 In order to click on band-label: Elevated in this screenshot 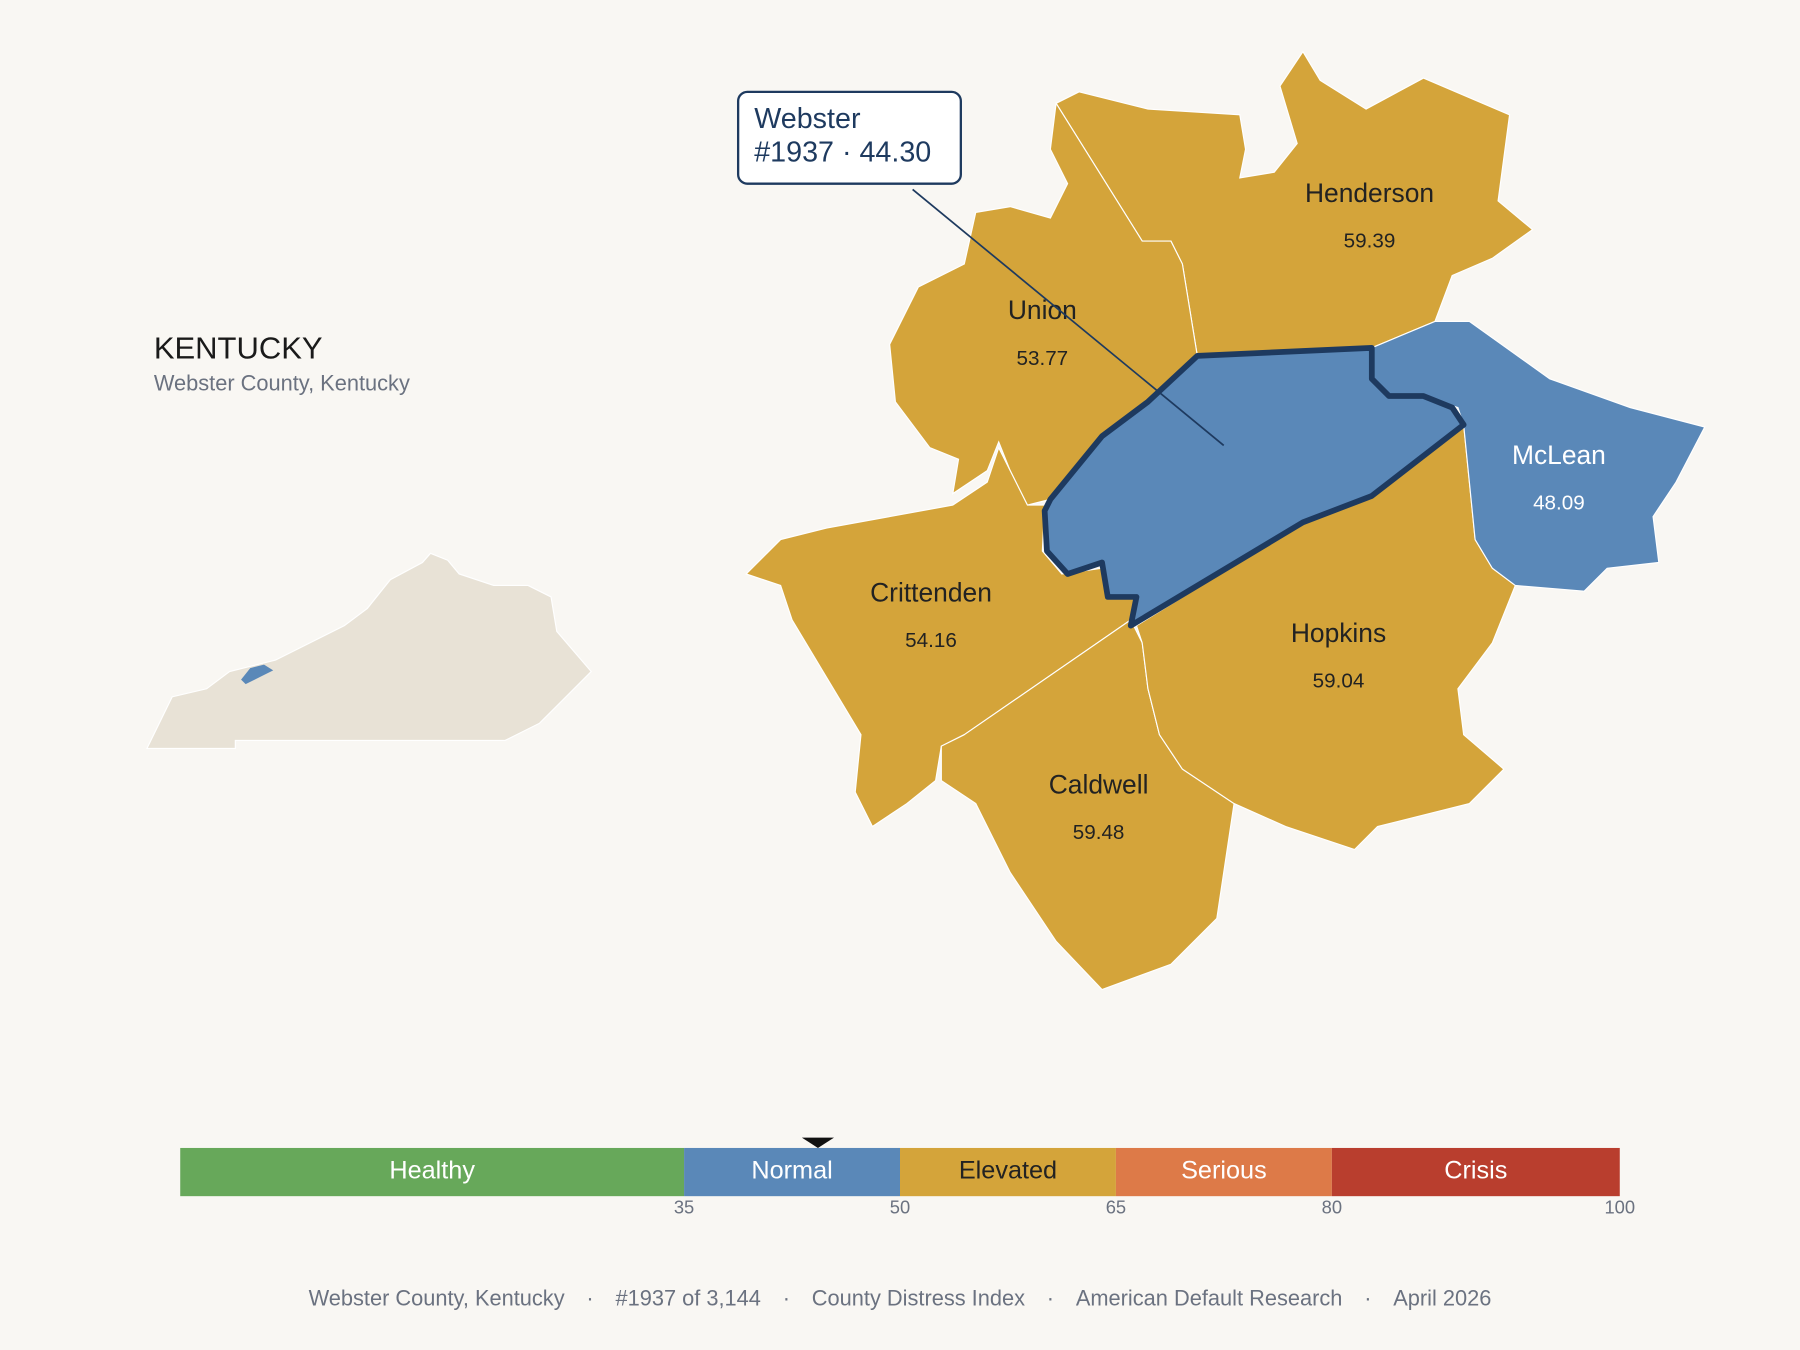, I will do `click(1008, 1171)`.